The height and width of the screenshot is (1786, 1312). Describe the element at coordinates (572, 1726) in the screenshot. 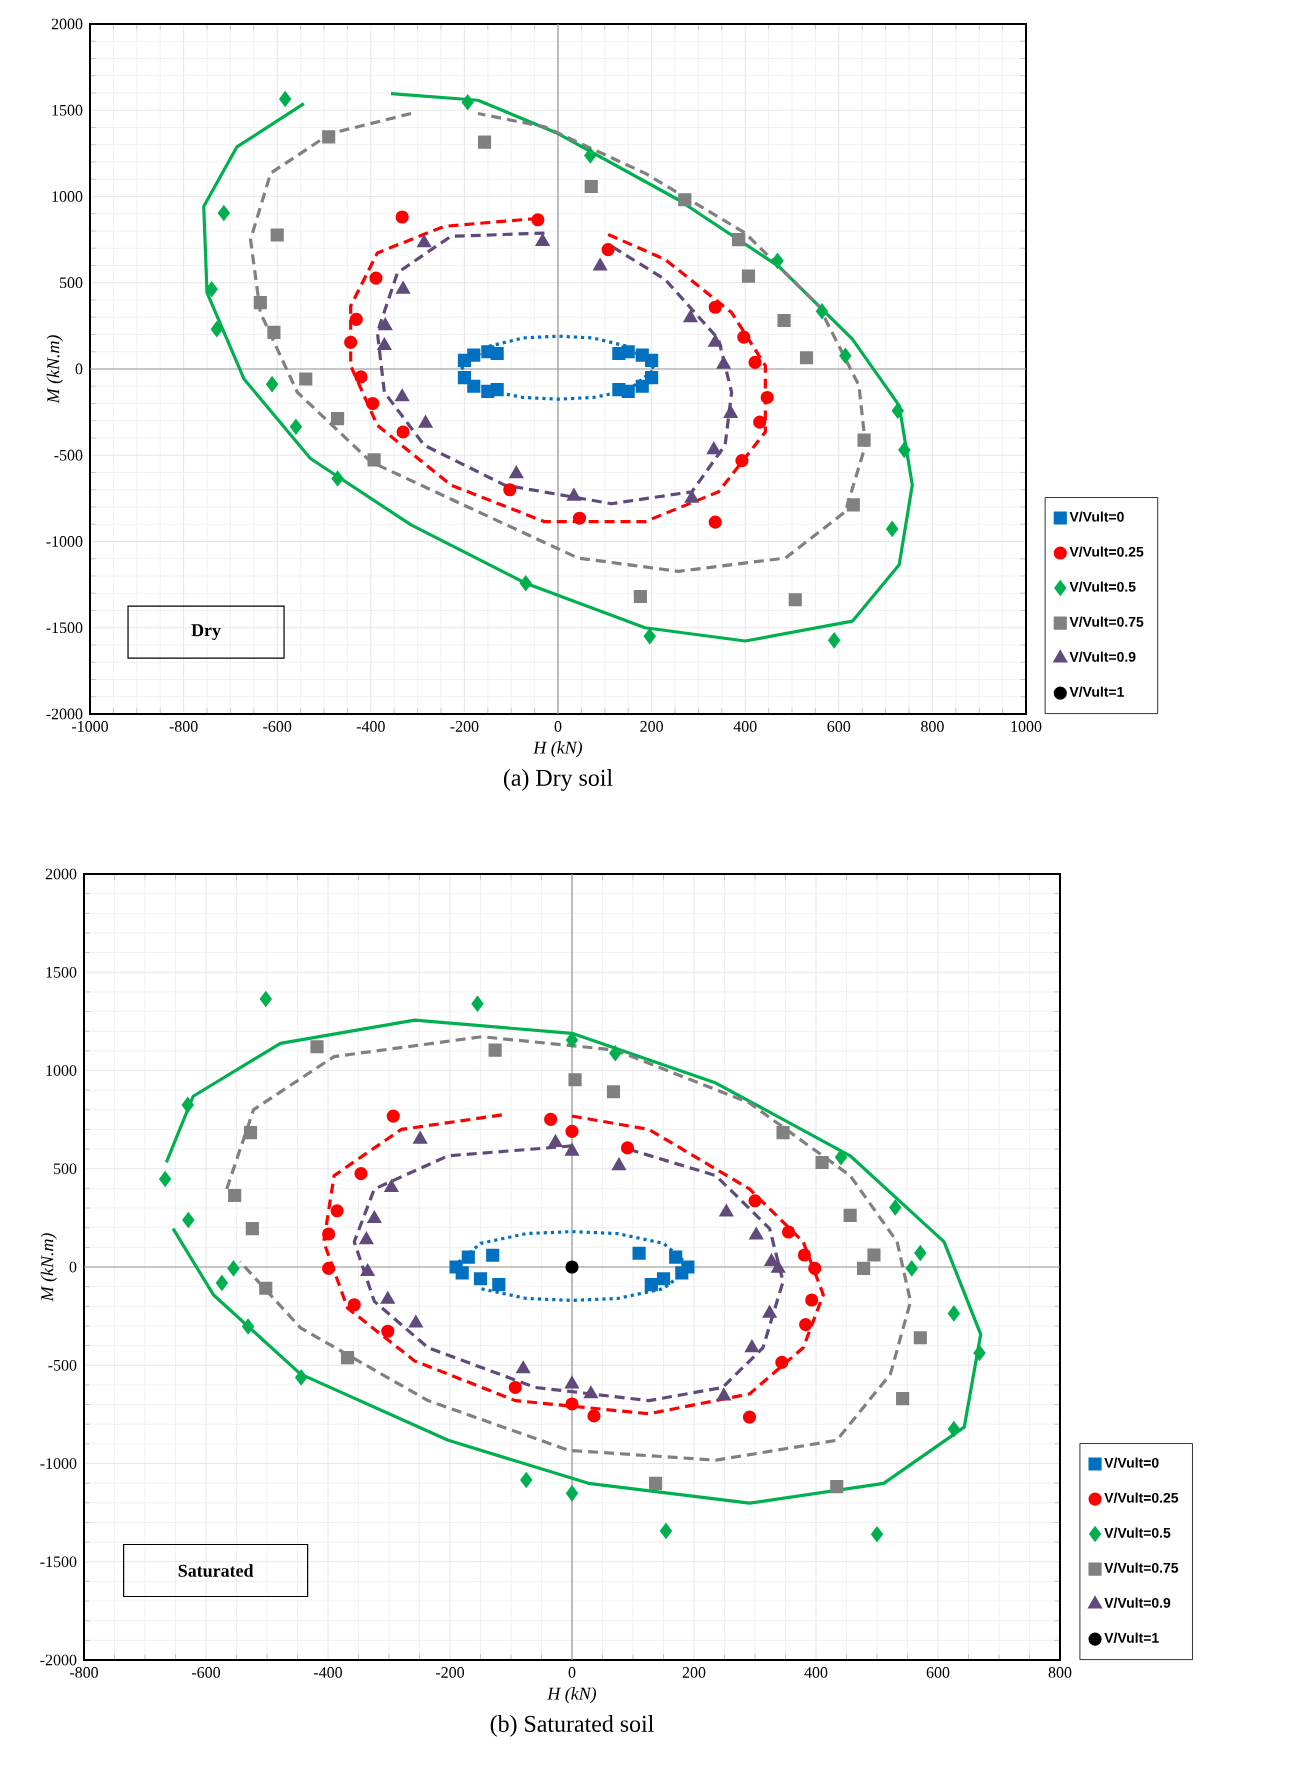

I see `text: (b) Saturated soil` at that location.